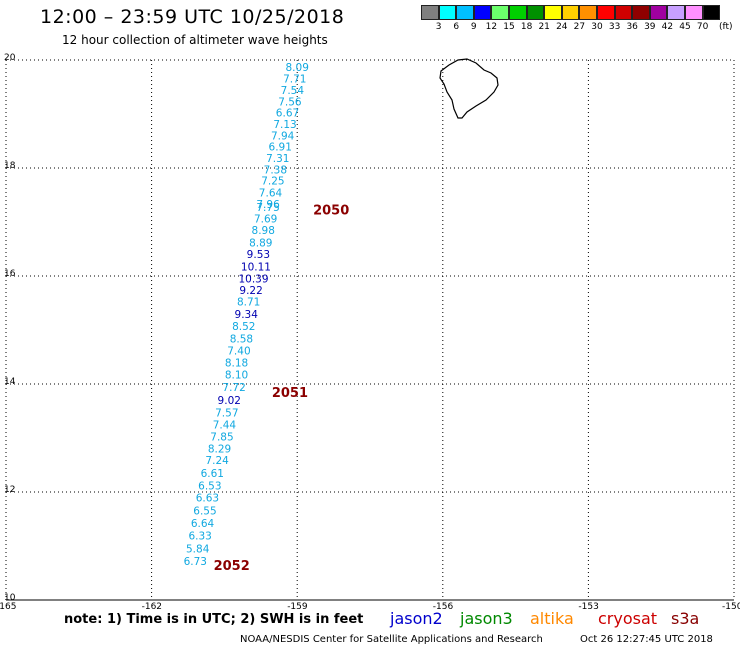 This screenshot has height=650, width=740. Describe the element at coordinates (526, 27) in the screenshot. I see `legend-label: 18` at that location.